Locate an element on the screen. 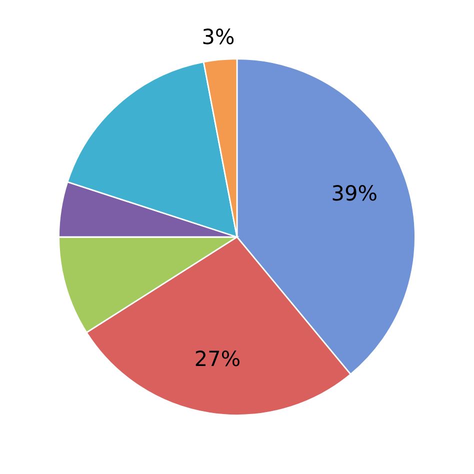  data-label: 39% is located at coordinates (354, 193).